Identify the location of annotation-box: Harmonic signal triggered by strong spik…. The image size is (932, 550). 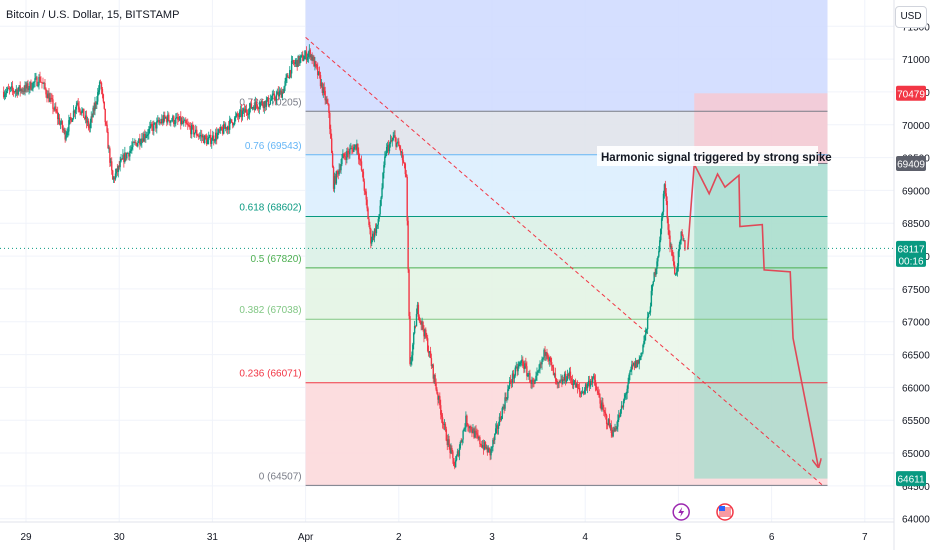
(714, 156).